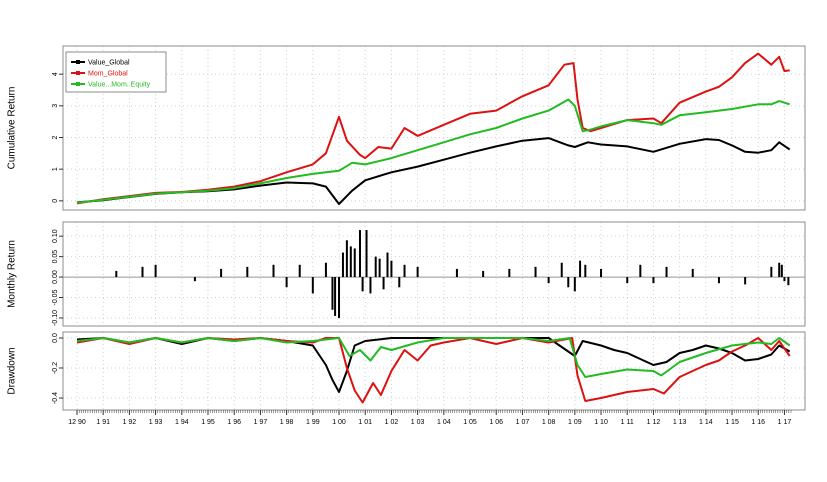 Image resolution: width=827 pixels, height=482 pixels. Describe the element at coordinates (55, 318) in the screenshot. I see `y-tick-label: -0.10` at that location.